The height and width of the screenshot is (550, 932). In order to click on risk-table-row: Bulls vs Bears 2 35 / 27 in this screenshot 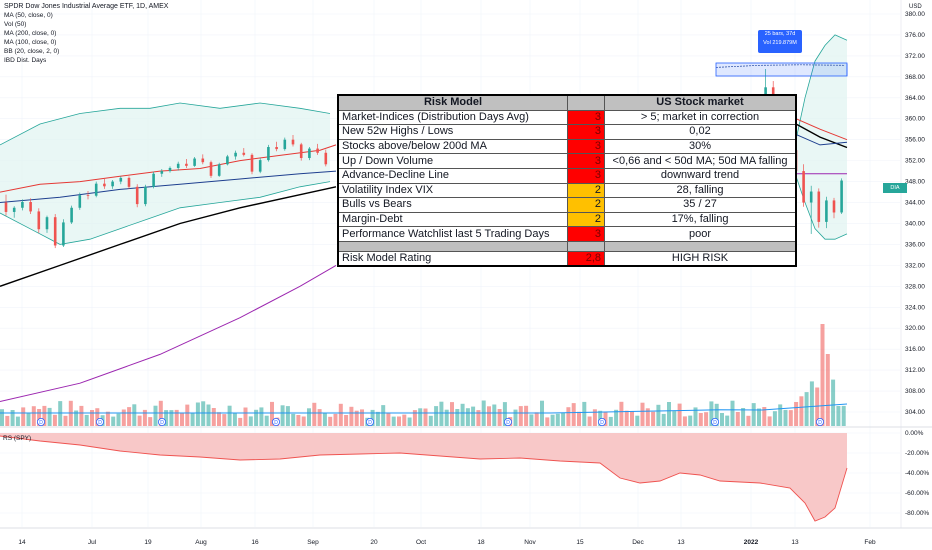, I will do `click(567, 205)`.